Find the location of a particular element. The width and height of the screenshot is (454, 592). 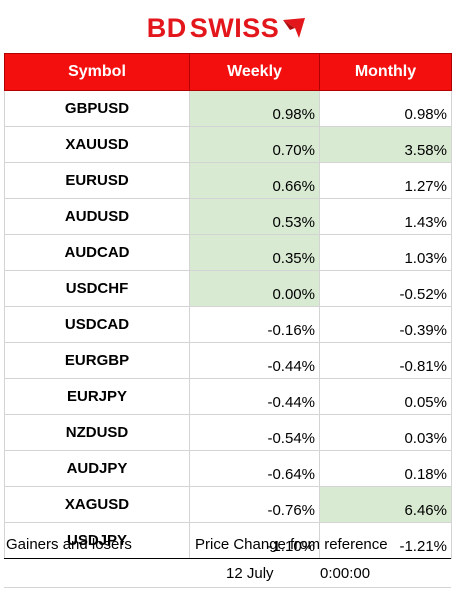

table-row: XAUUSD 0.70% 3.58% is located at coordinates (228, 144).